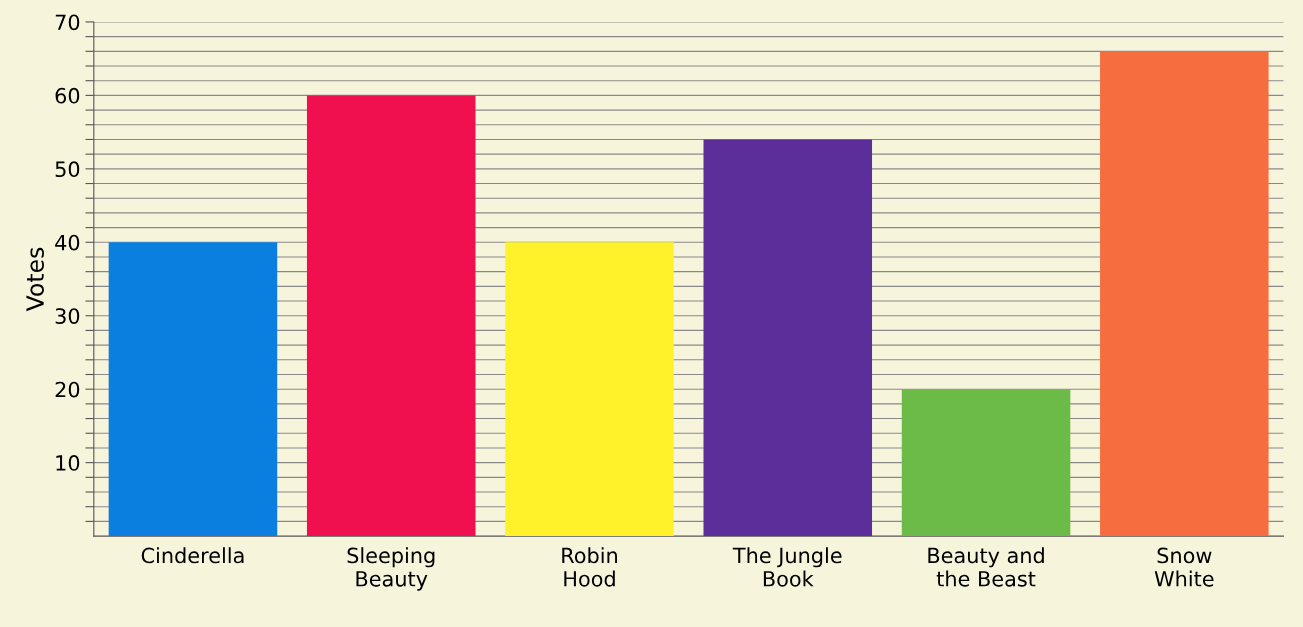  I want to click on x-tick-label: Sleeping Beauty, so click(391, 569).